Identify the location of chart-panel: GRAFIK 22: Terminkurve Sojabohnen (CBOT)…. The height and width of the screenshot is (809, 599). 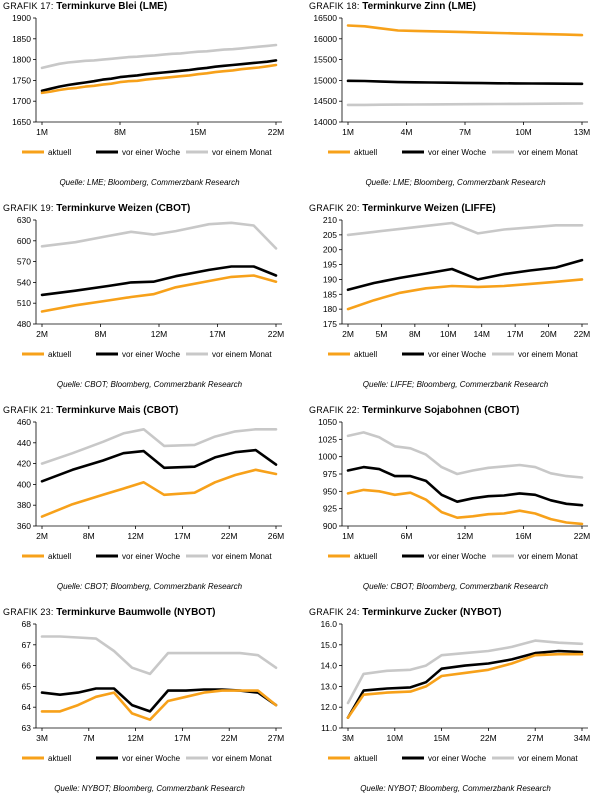
(452, 505).